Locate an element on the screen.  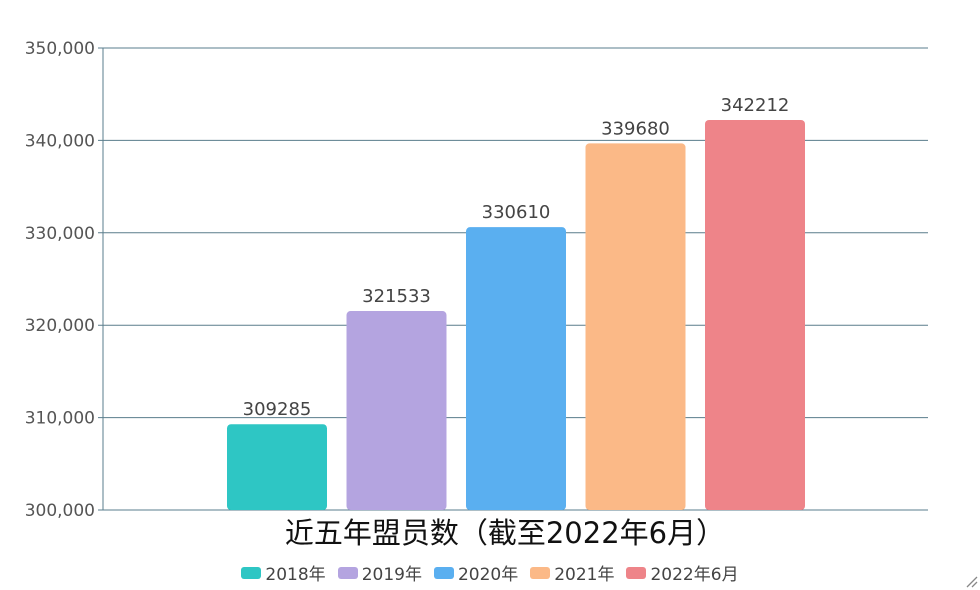
legend-item: 2020年 is located at coordinates (476, 572).